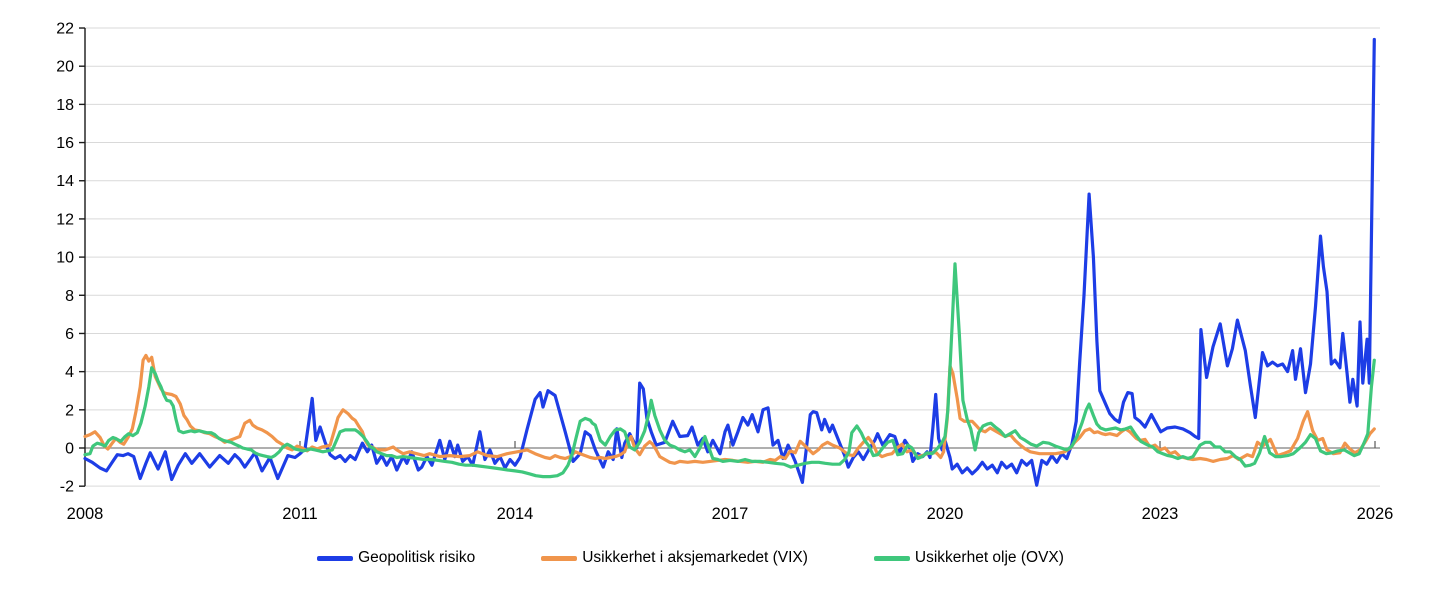 Image resolution: width=1445 pixels, height=591 pixels. I want to click on y-axis-label: 18, so click(65, 105).